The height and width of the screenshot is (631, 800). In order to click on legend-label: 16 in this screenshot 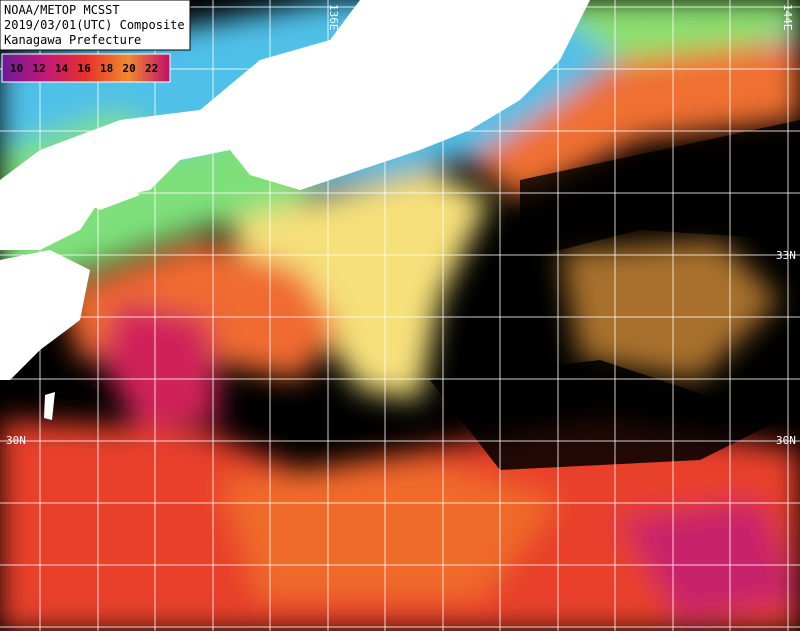, I will do `click(85, 68)`.